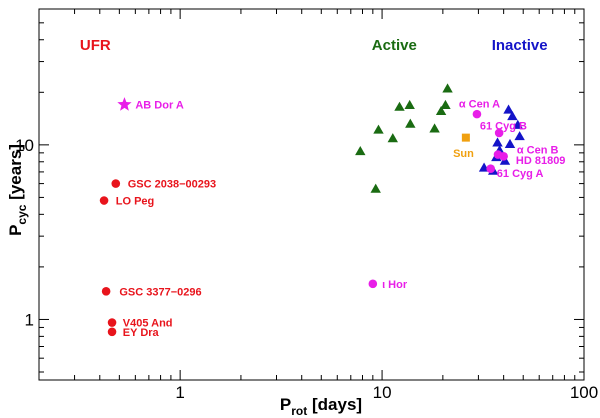 The image size is (600, 418). What do you see at coordinates (179, 392) in the screenshot?
I see `x-tick-label: 1` at bounding box center [179, 392].